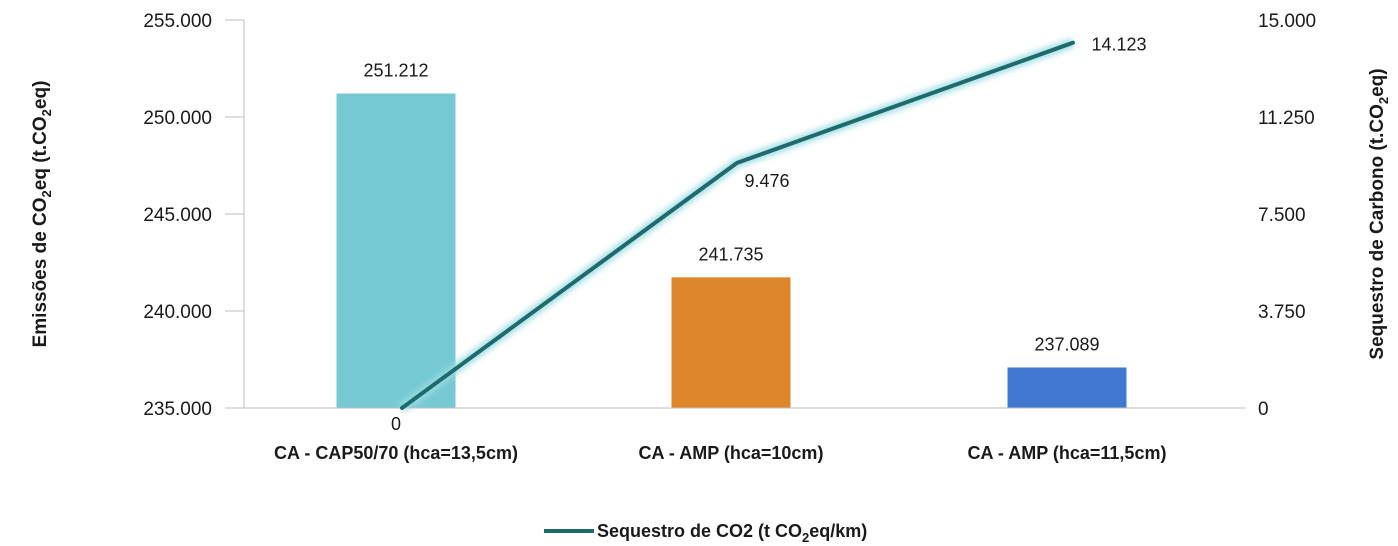 This screenshot has height=546, width=1398. What do you see at coordinates (732, 533) in the screenshot?
I see `legend-label: Sequestro de CO2 (t CO2eq/km)` at bounding box center [732, 533].